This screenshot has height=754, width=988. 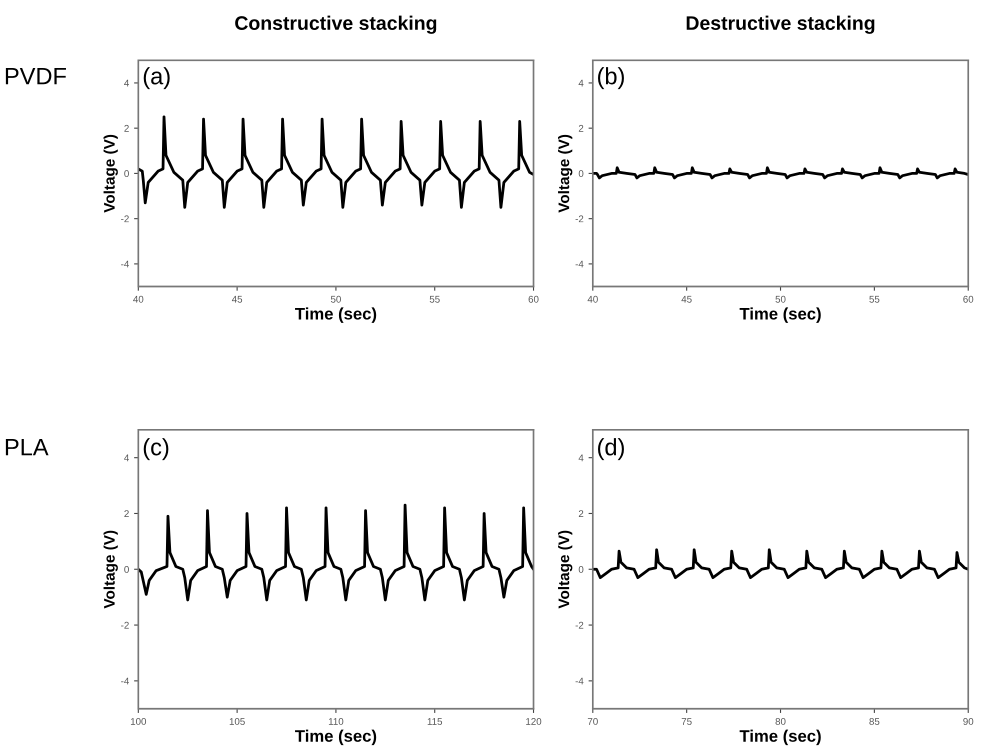 I want to click on annotation: (b), so click(x=611, y=78).